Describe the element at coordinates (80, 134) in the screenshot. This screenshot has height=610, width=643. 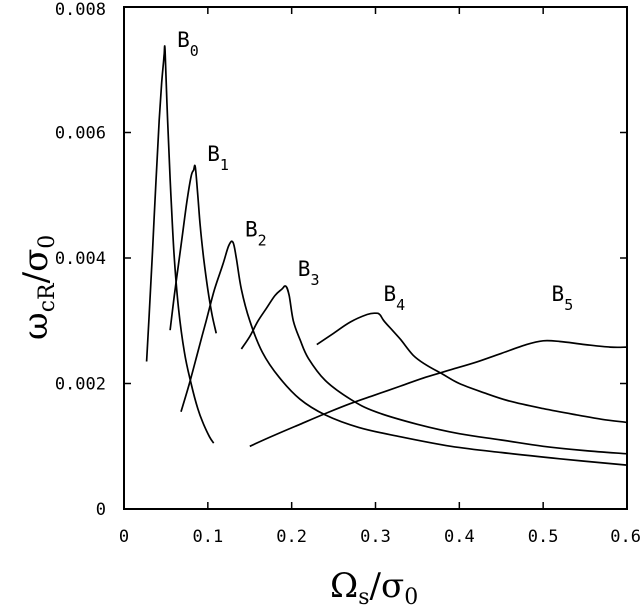
I see `y-tick-label: 0.006` at that location.